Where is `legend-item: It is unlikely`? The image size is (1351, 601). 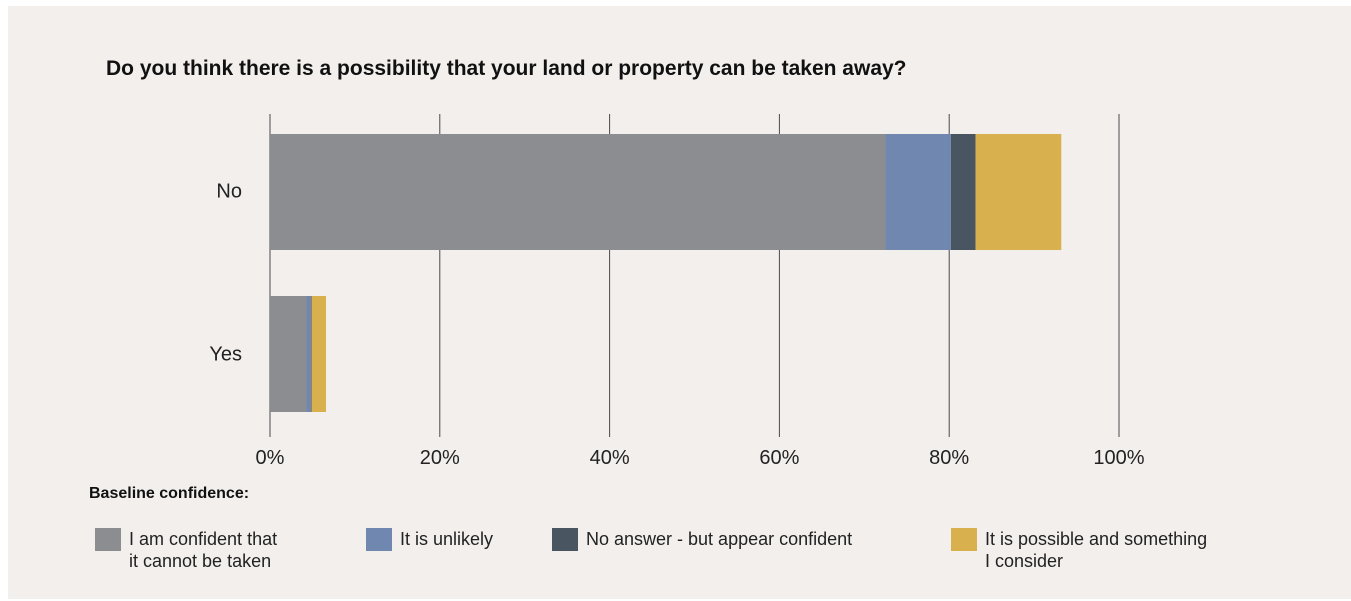 legend-item: It is unlikely is located at coordinates (429, 539).